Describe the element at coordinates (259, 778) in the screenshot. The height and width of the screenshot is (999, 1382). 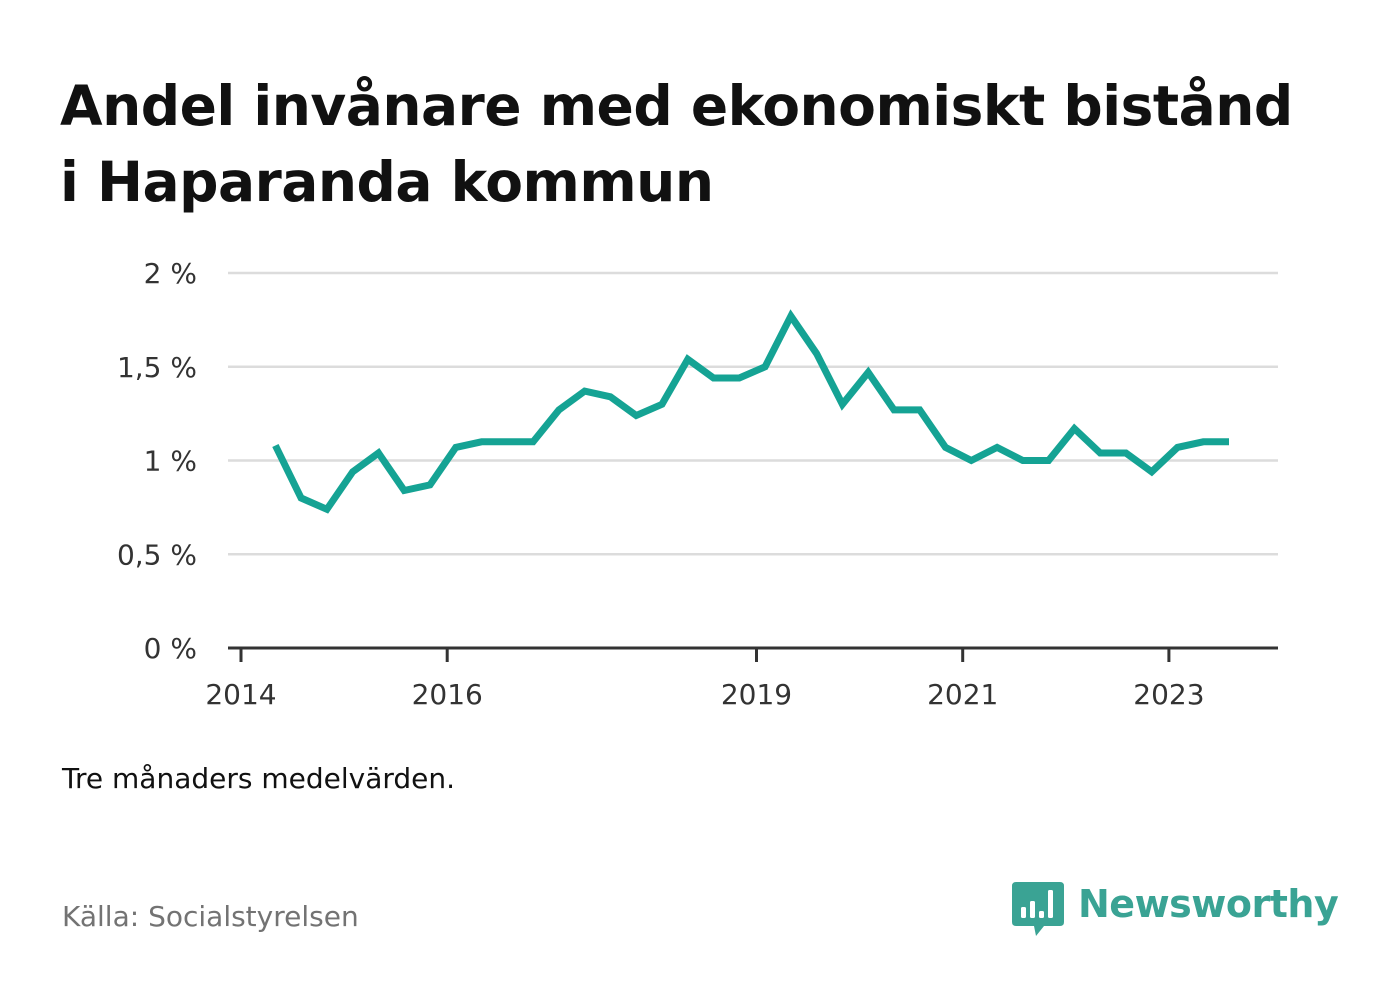
I see `chart-note: Tre månaders medelvärden.` at that location.